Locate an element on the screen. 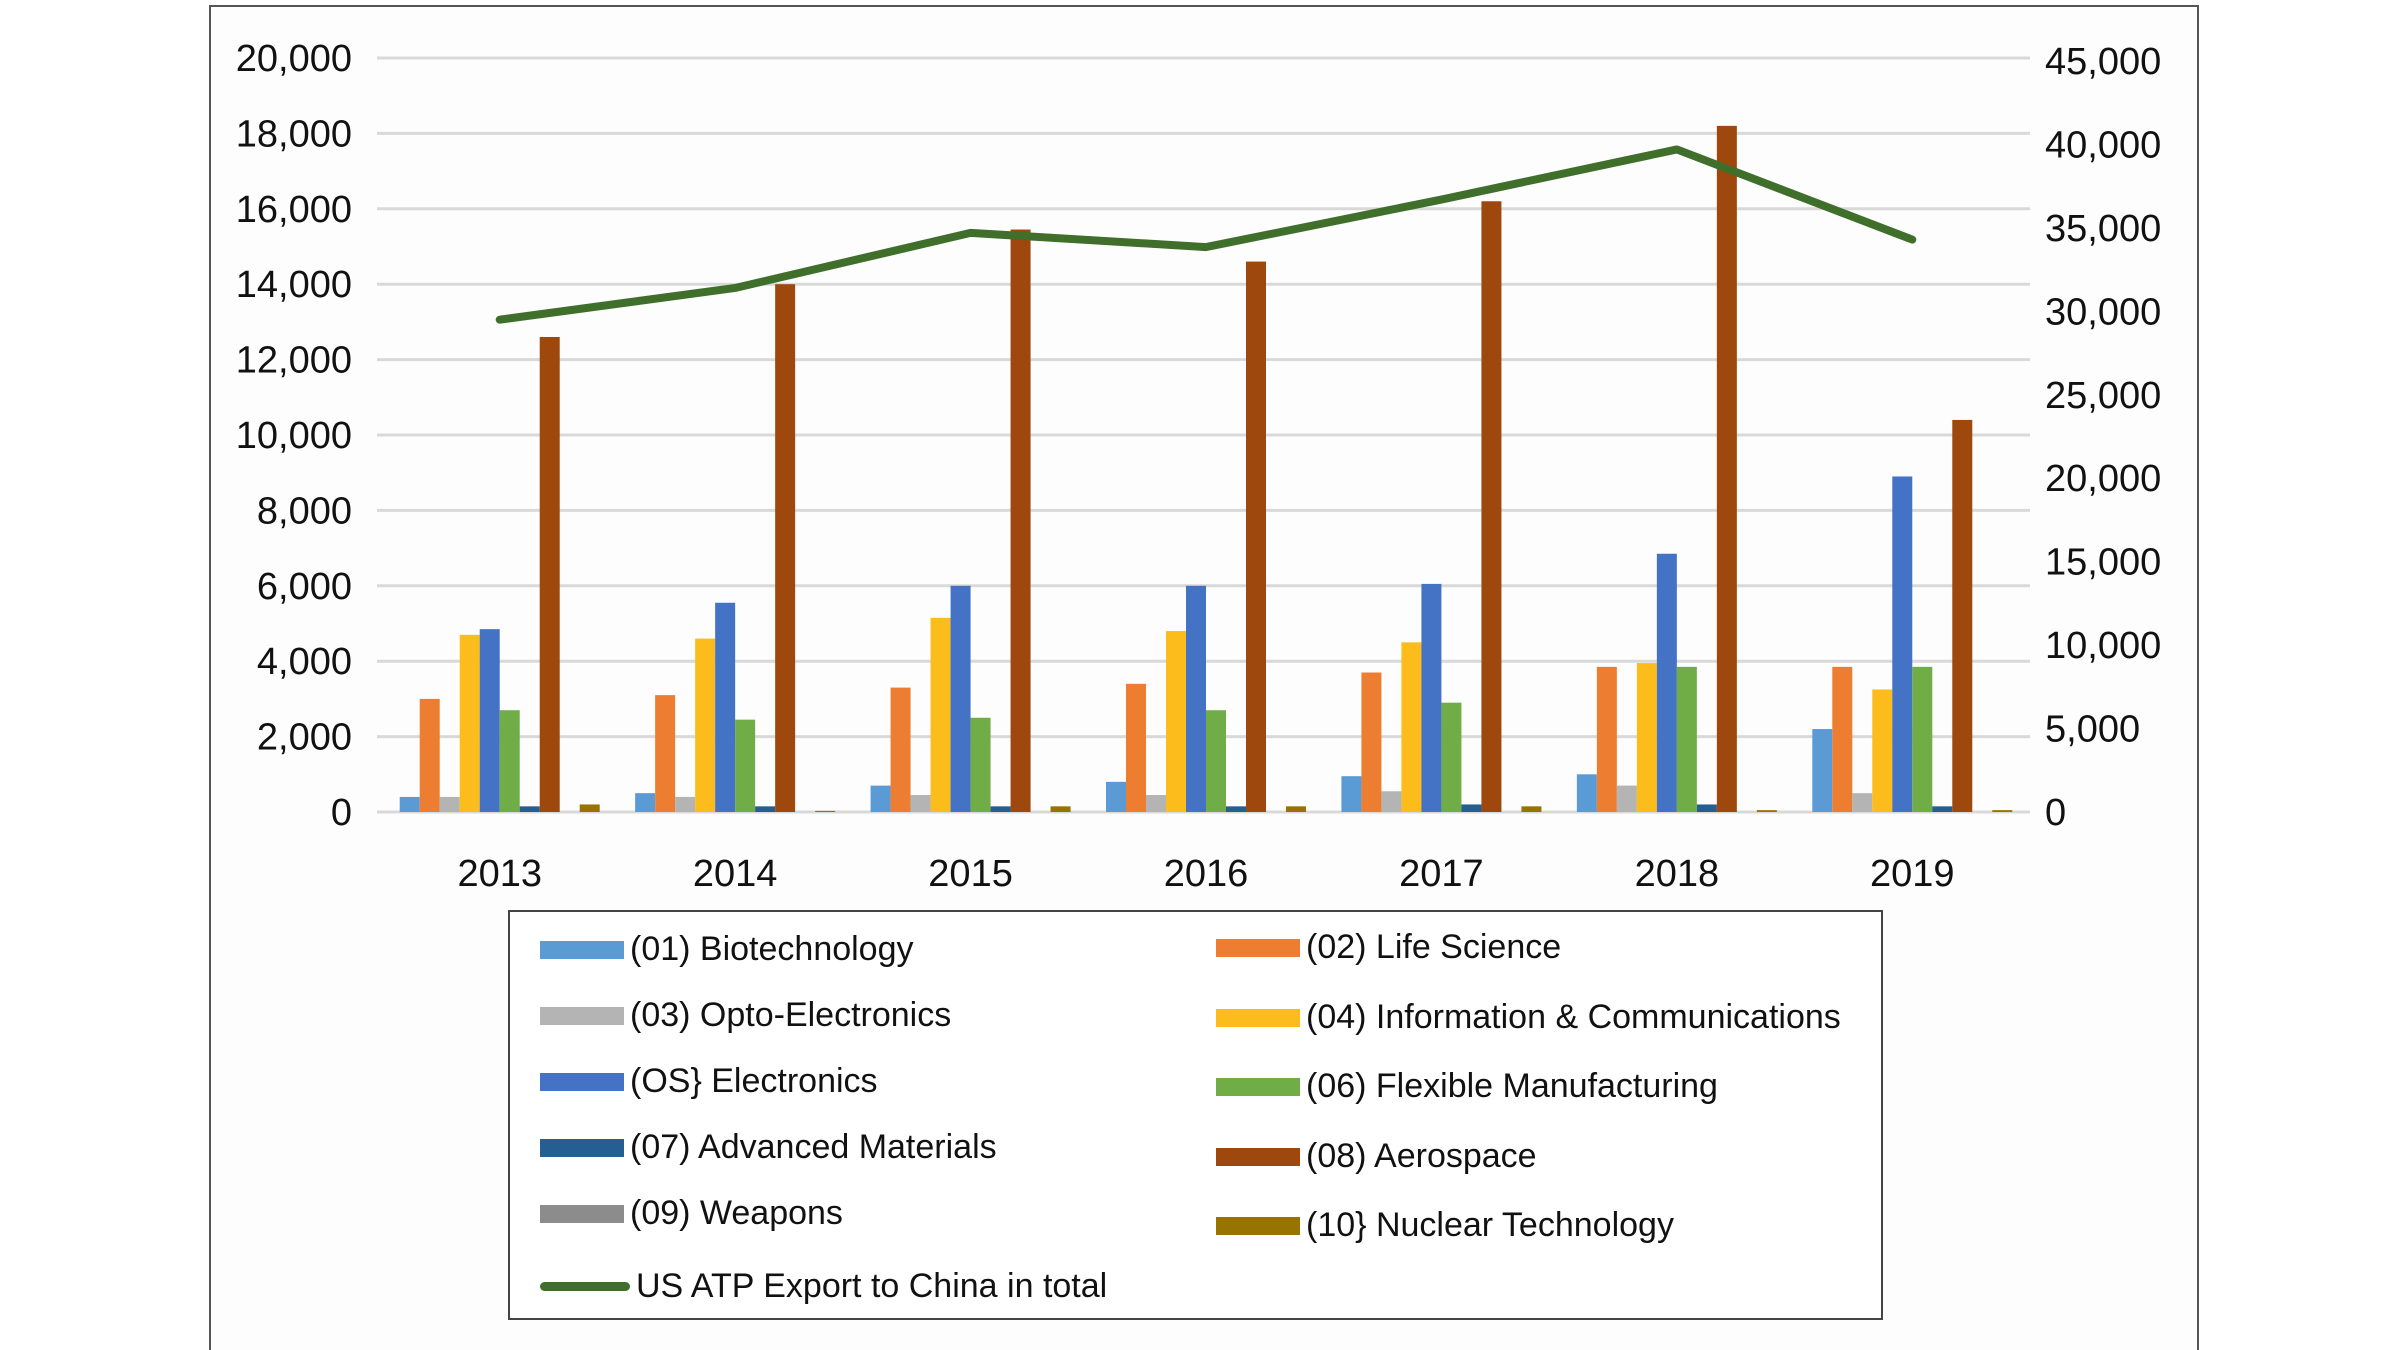 The width and height of the screenshot is (2400, 1350). legend-item-advanced-materials: (07) Advanced Materials is located at coordinates (768, 1147).